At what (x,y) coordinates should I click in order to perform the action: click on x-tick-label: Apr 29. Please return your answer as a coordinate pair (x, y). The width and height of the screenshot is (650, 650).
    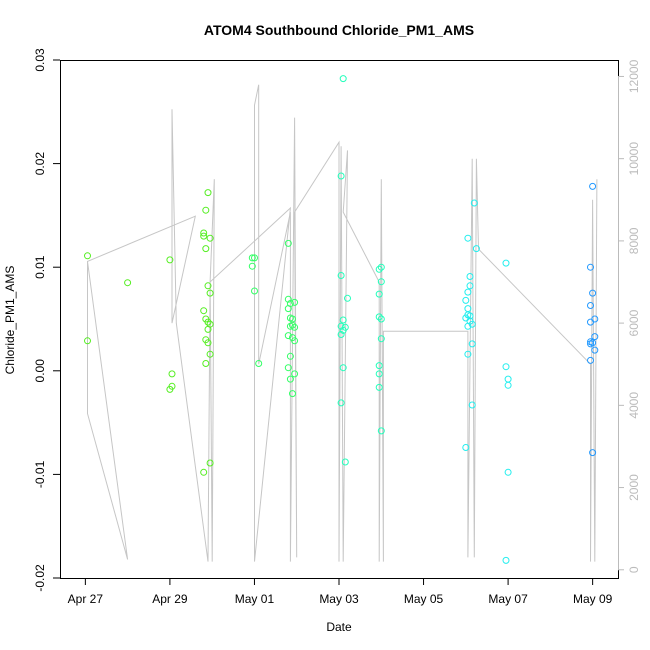
    Looking at the image, I should click on (170, 599).